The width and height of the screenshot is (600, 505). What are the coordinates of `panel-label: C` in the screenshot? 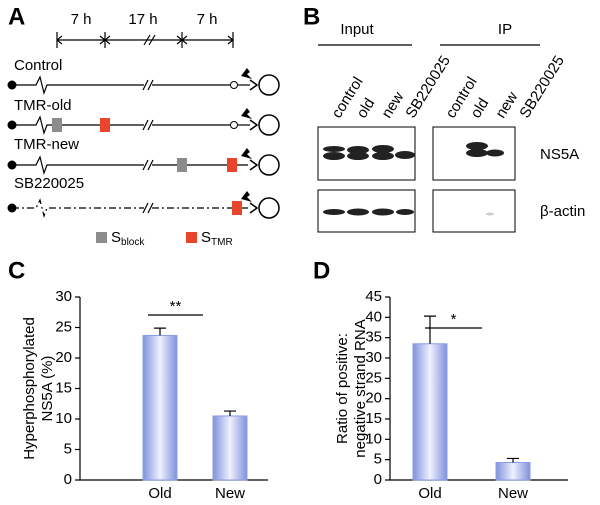 It's located at (16, 270).